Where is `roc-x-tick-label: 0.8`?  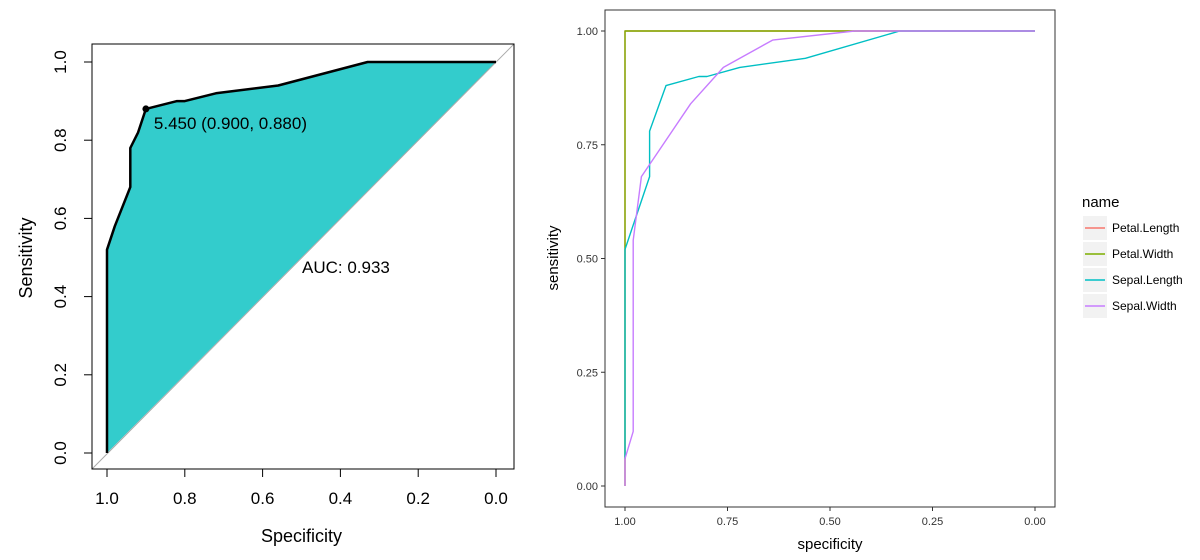 roc-x-tick-label: 0.8 is located at coordinates (185, 498).